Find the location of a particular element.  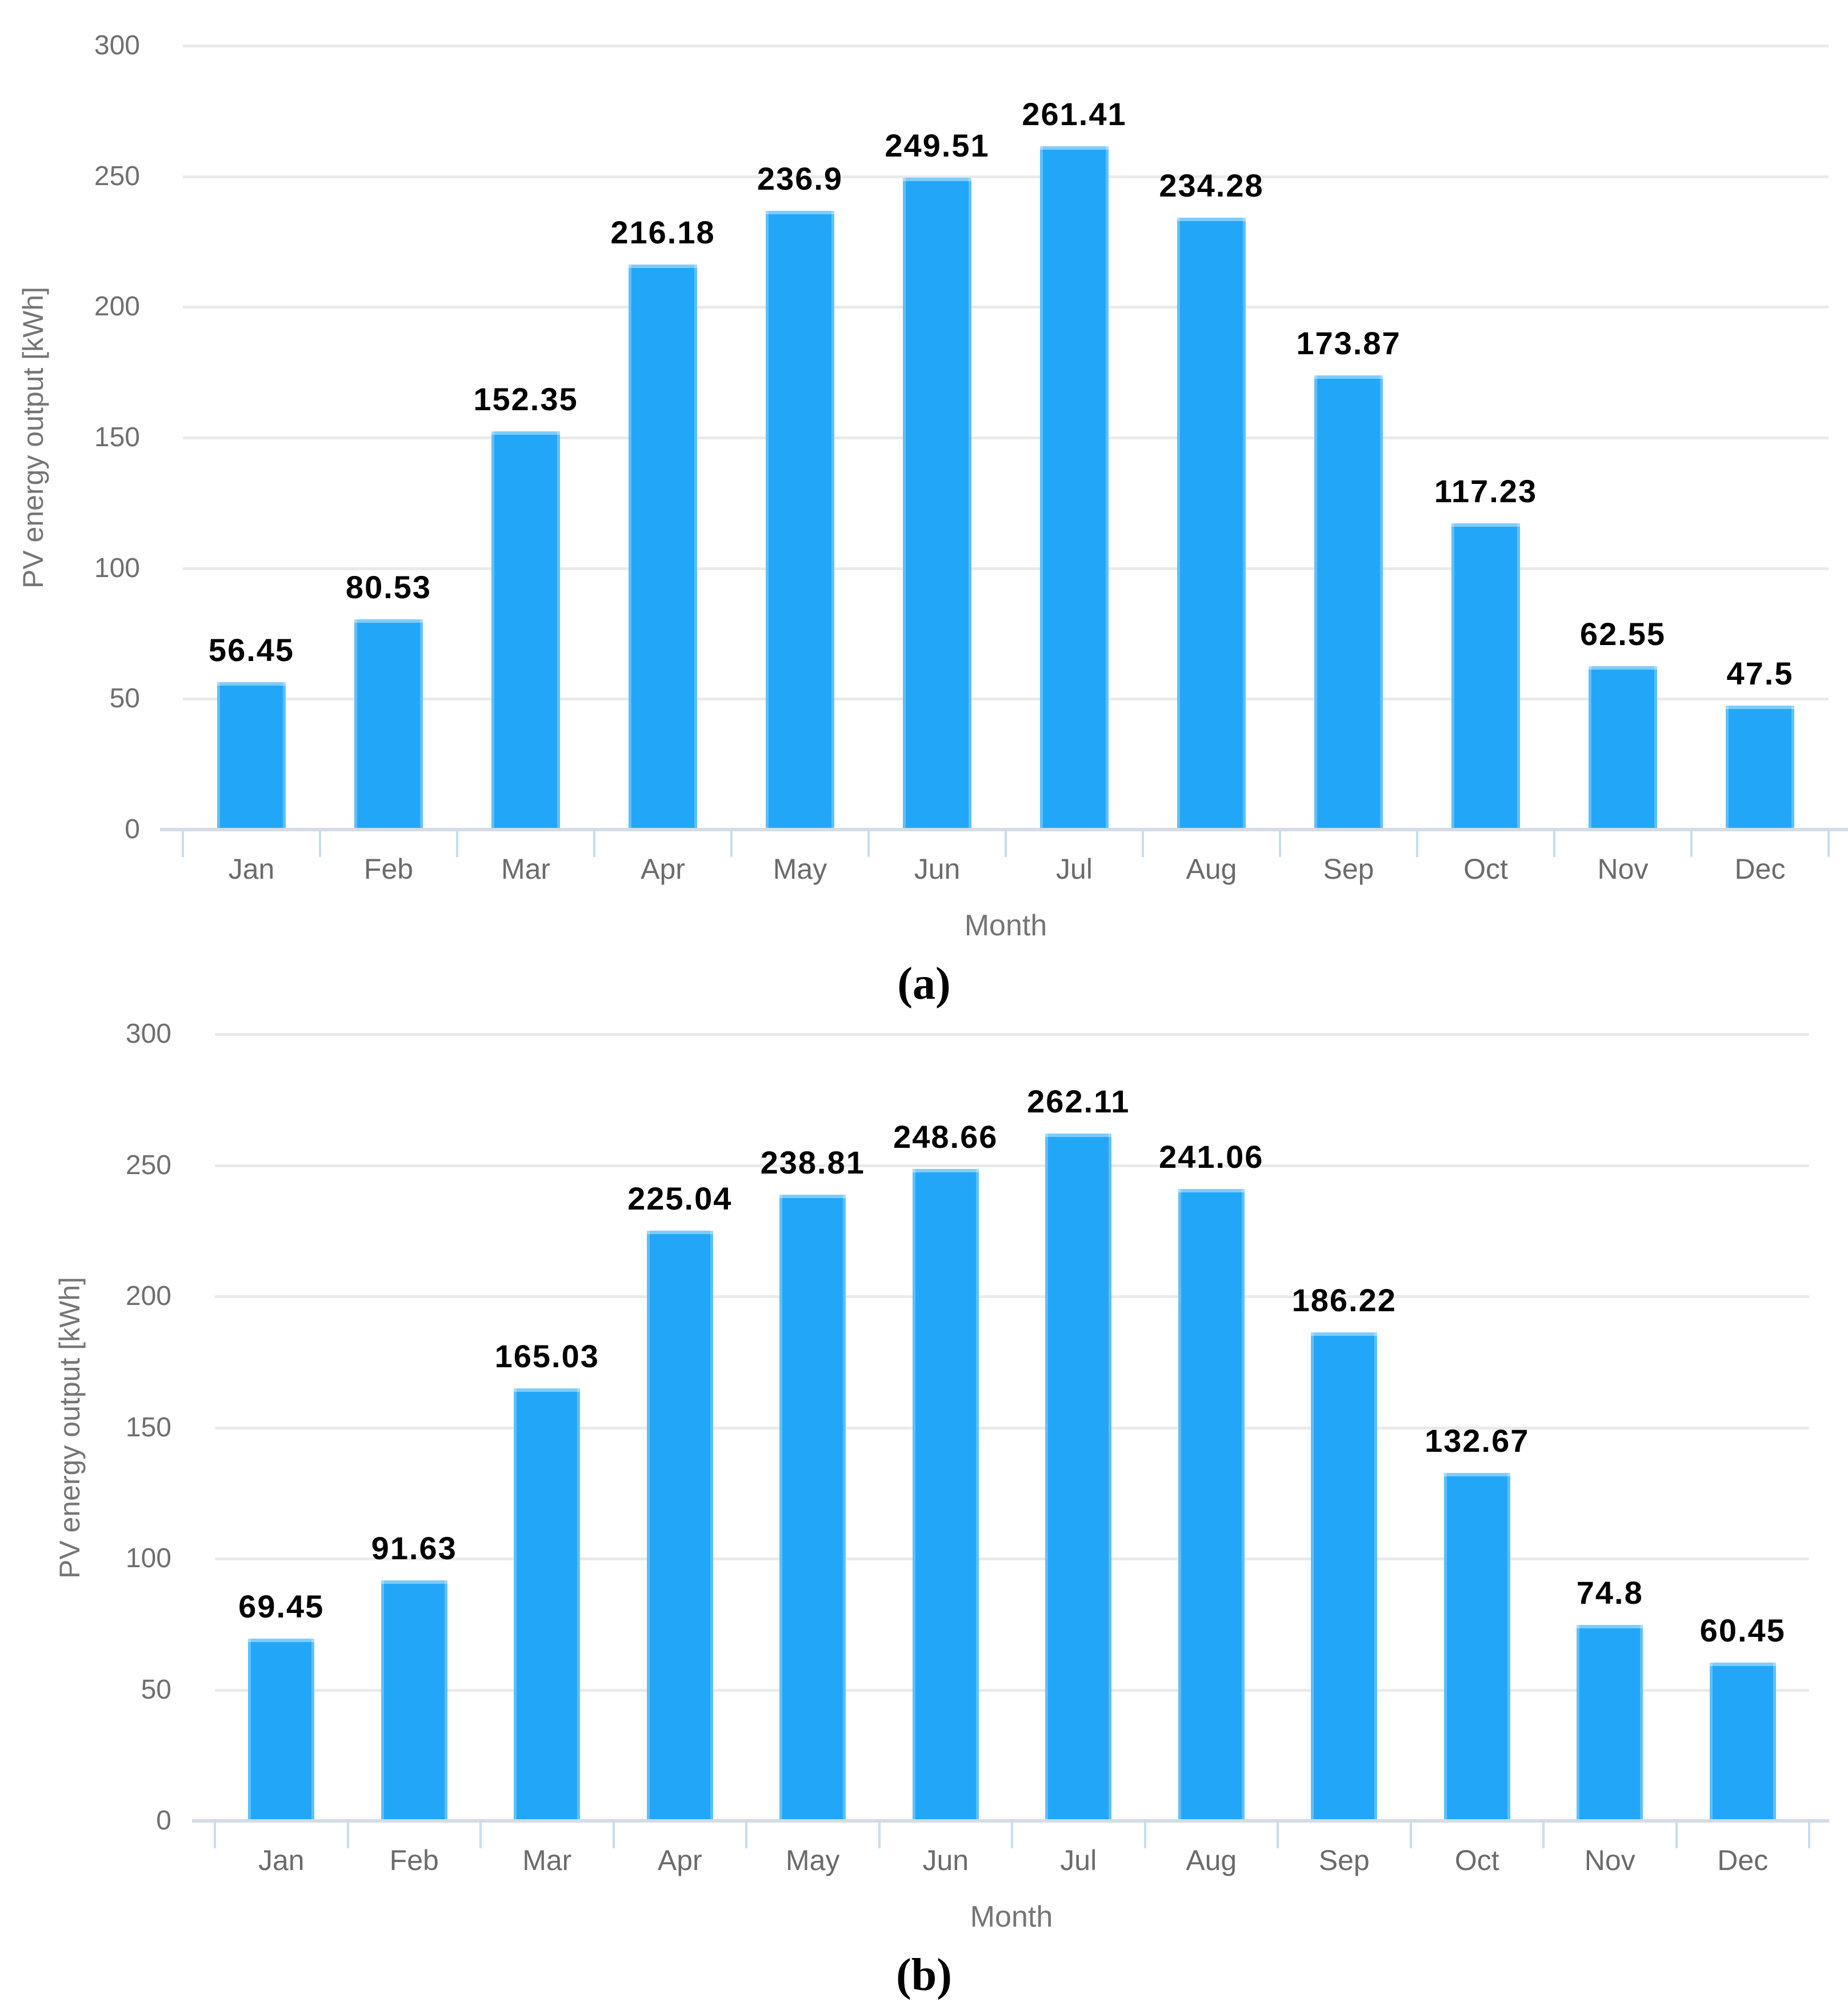

x-category-label-jan-b: Jan is located at coordinates (281, 1860).